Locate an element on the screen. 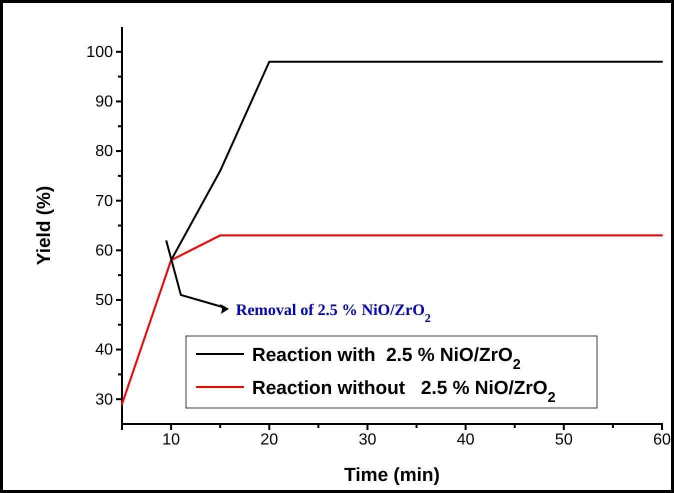 The width and height of the screenshot is (674, 493). x-axis-title: Time (min) is located at coordinates (392, 475).